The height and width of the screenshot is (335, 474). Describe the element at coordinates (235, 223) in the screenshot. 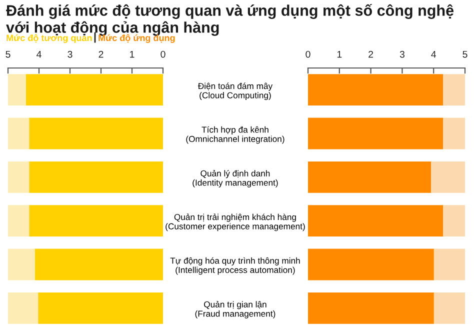

I see `y-tick-label: Quản trị trải nghiệm khách hàng (Customer experience management)` at that location.